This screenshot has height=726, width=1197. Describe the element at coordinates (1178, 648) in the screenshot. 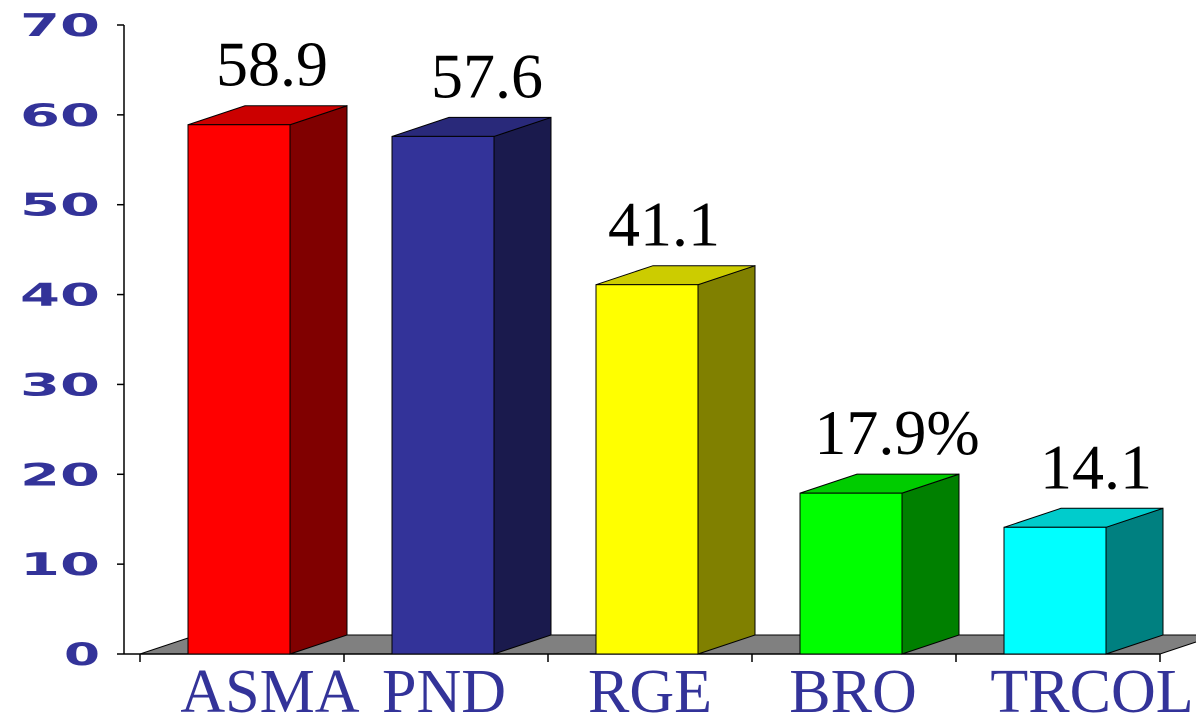

I see `chart-floor-edge` at that location.